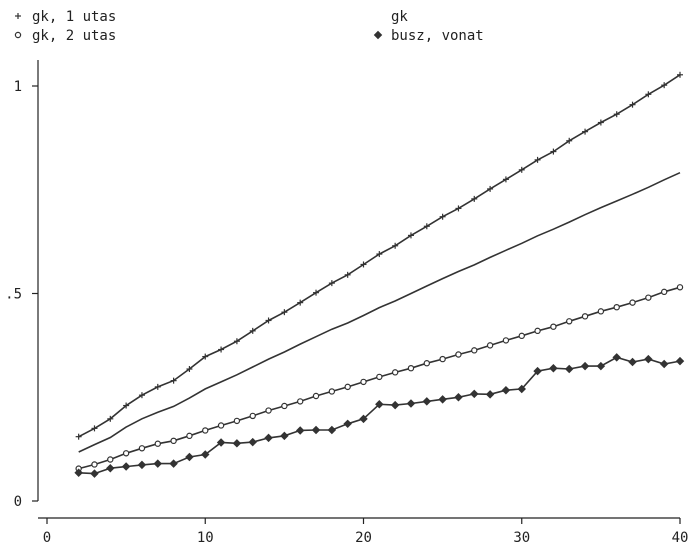 The image size is (692, 547). What do you see at coordinates (378, 35) in the screenshot?
I see `legend-marker-diamond-icon` at bounding box center [378, 35].